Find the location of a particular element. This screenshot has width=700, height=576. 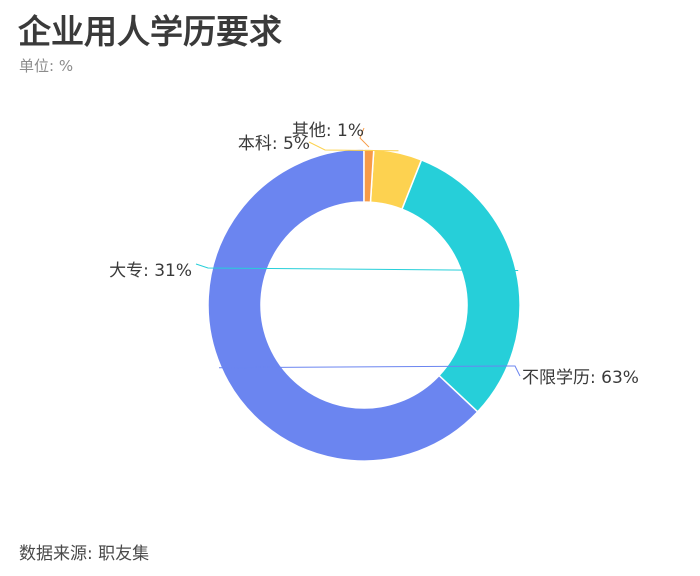

chart-unit-subtitle: 单位: % is located at coordinates (46, 66).